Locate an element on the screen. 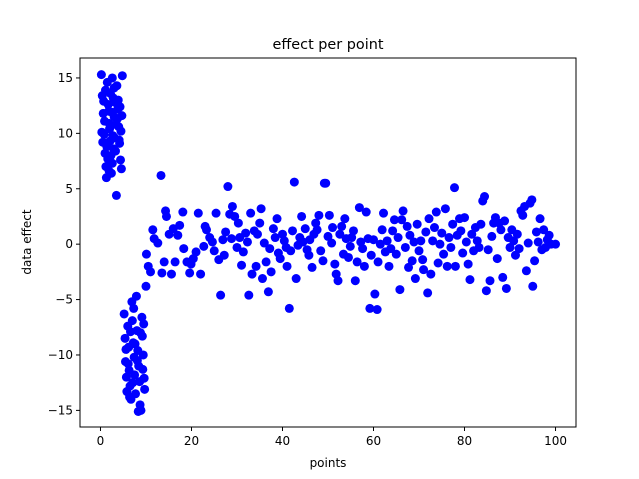  x-tick-label: 20 is located at coordinates (191, 441).